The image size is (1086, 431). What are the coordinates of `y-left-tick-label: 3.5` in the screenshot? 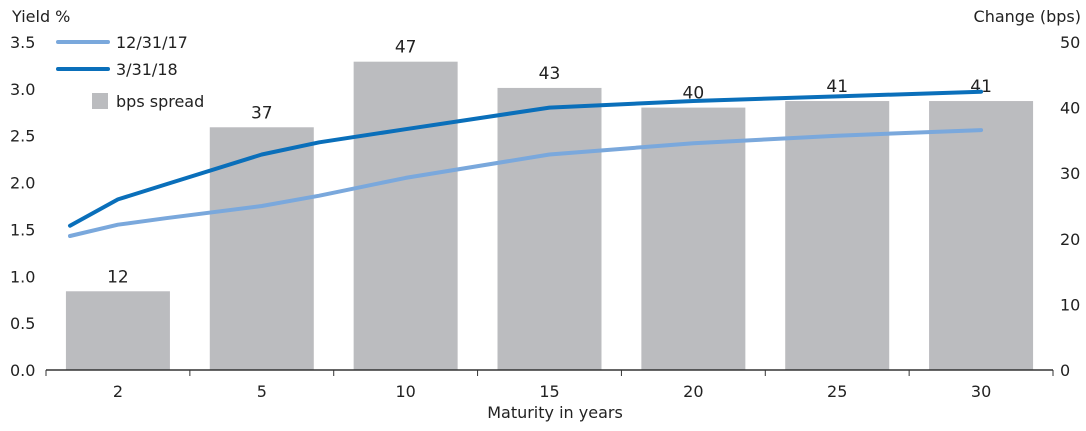 It's located at (22, 42).